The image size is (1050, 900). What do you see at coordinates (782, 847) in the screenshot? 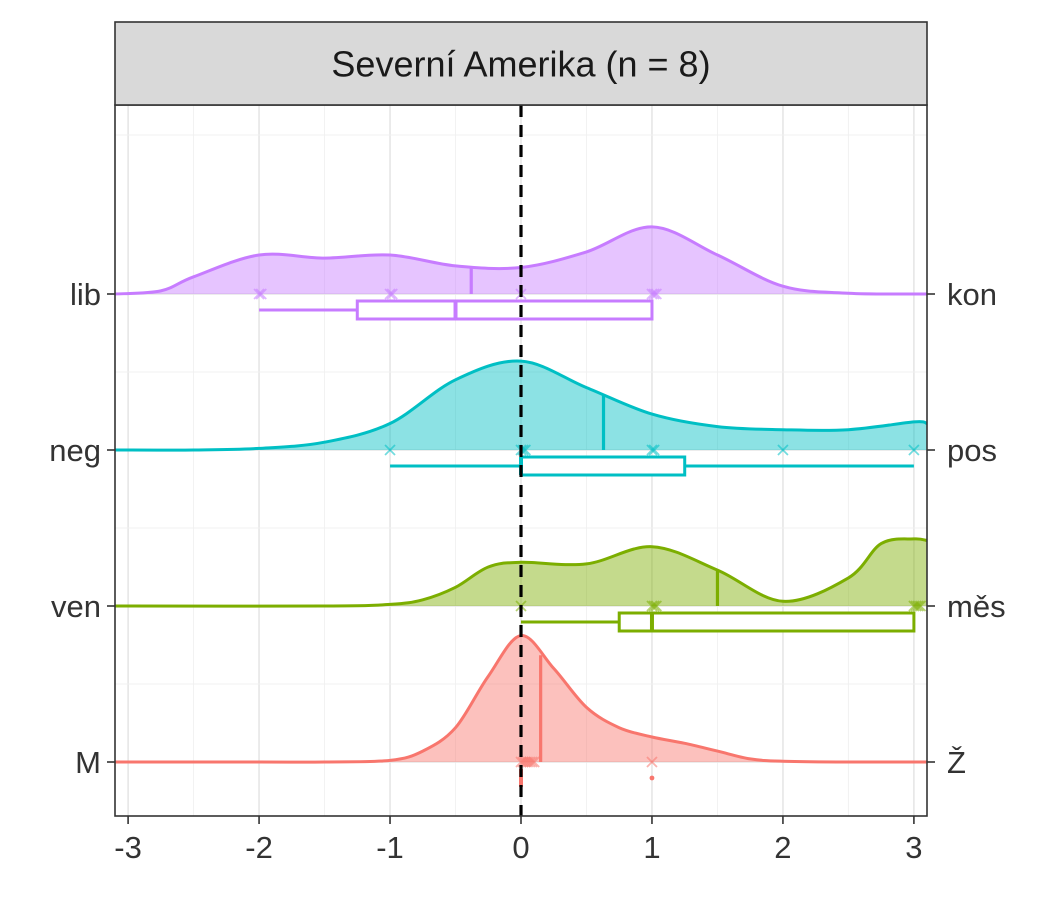
I see `x-tick-label: 2` at bounding box center [782, 847].